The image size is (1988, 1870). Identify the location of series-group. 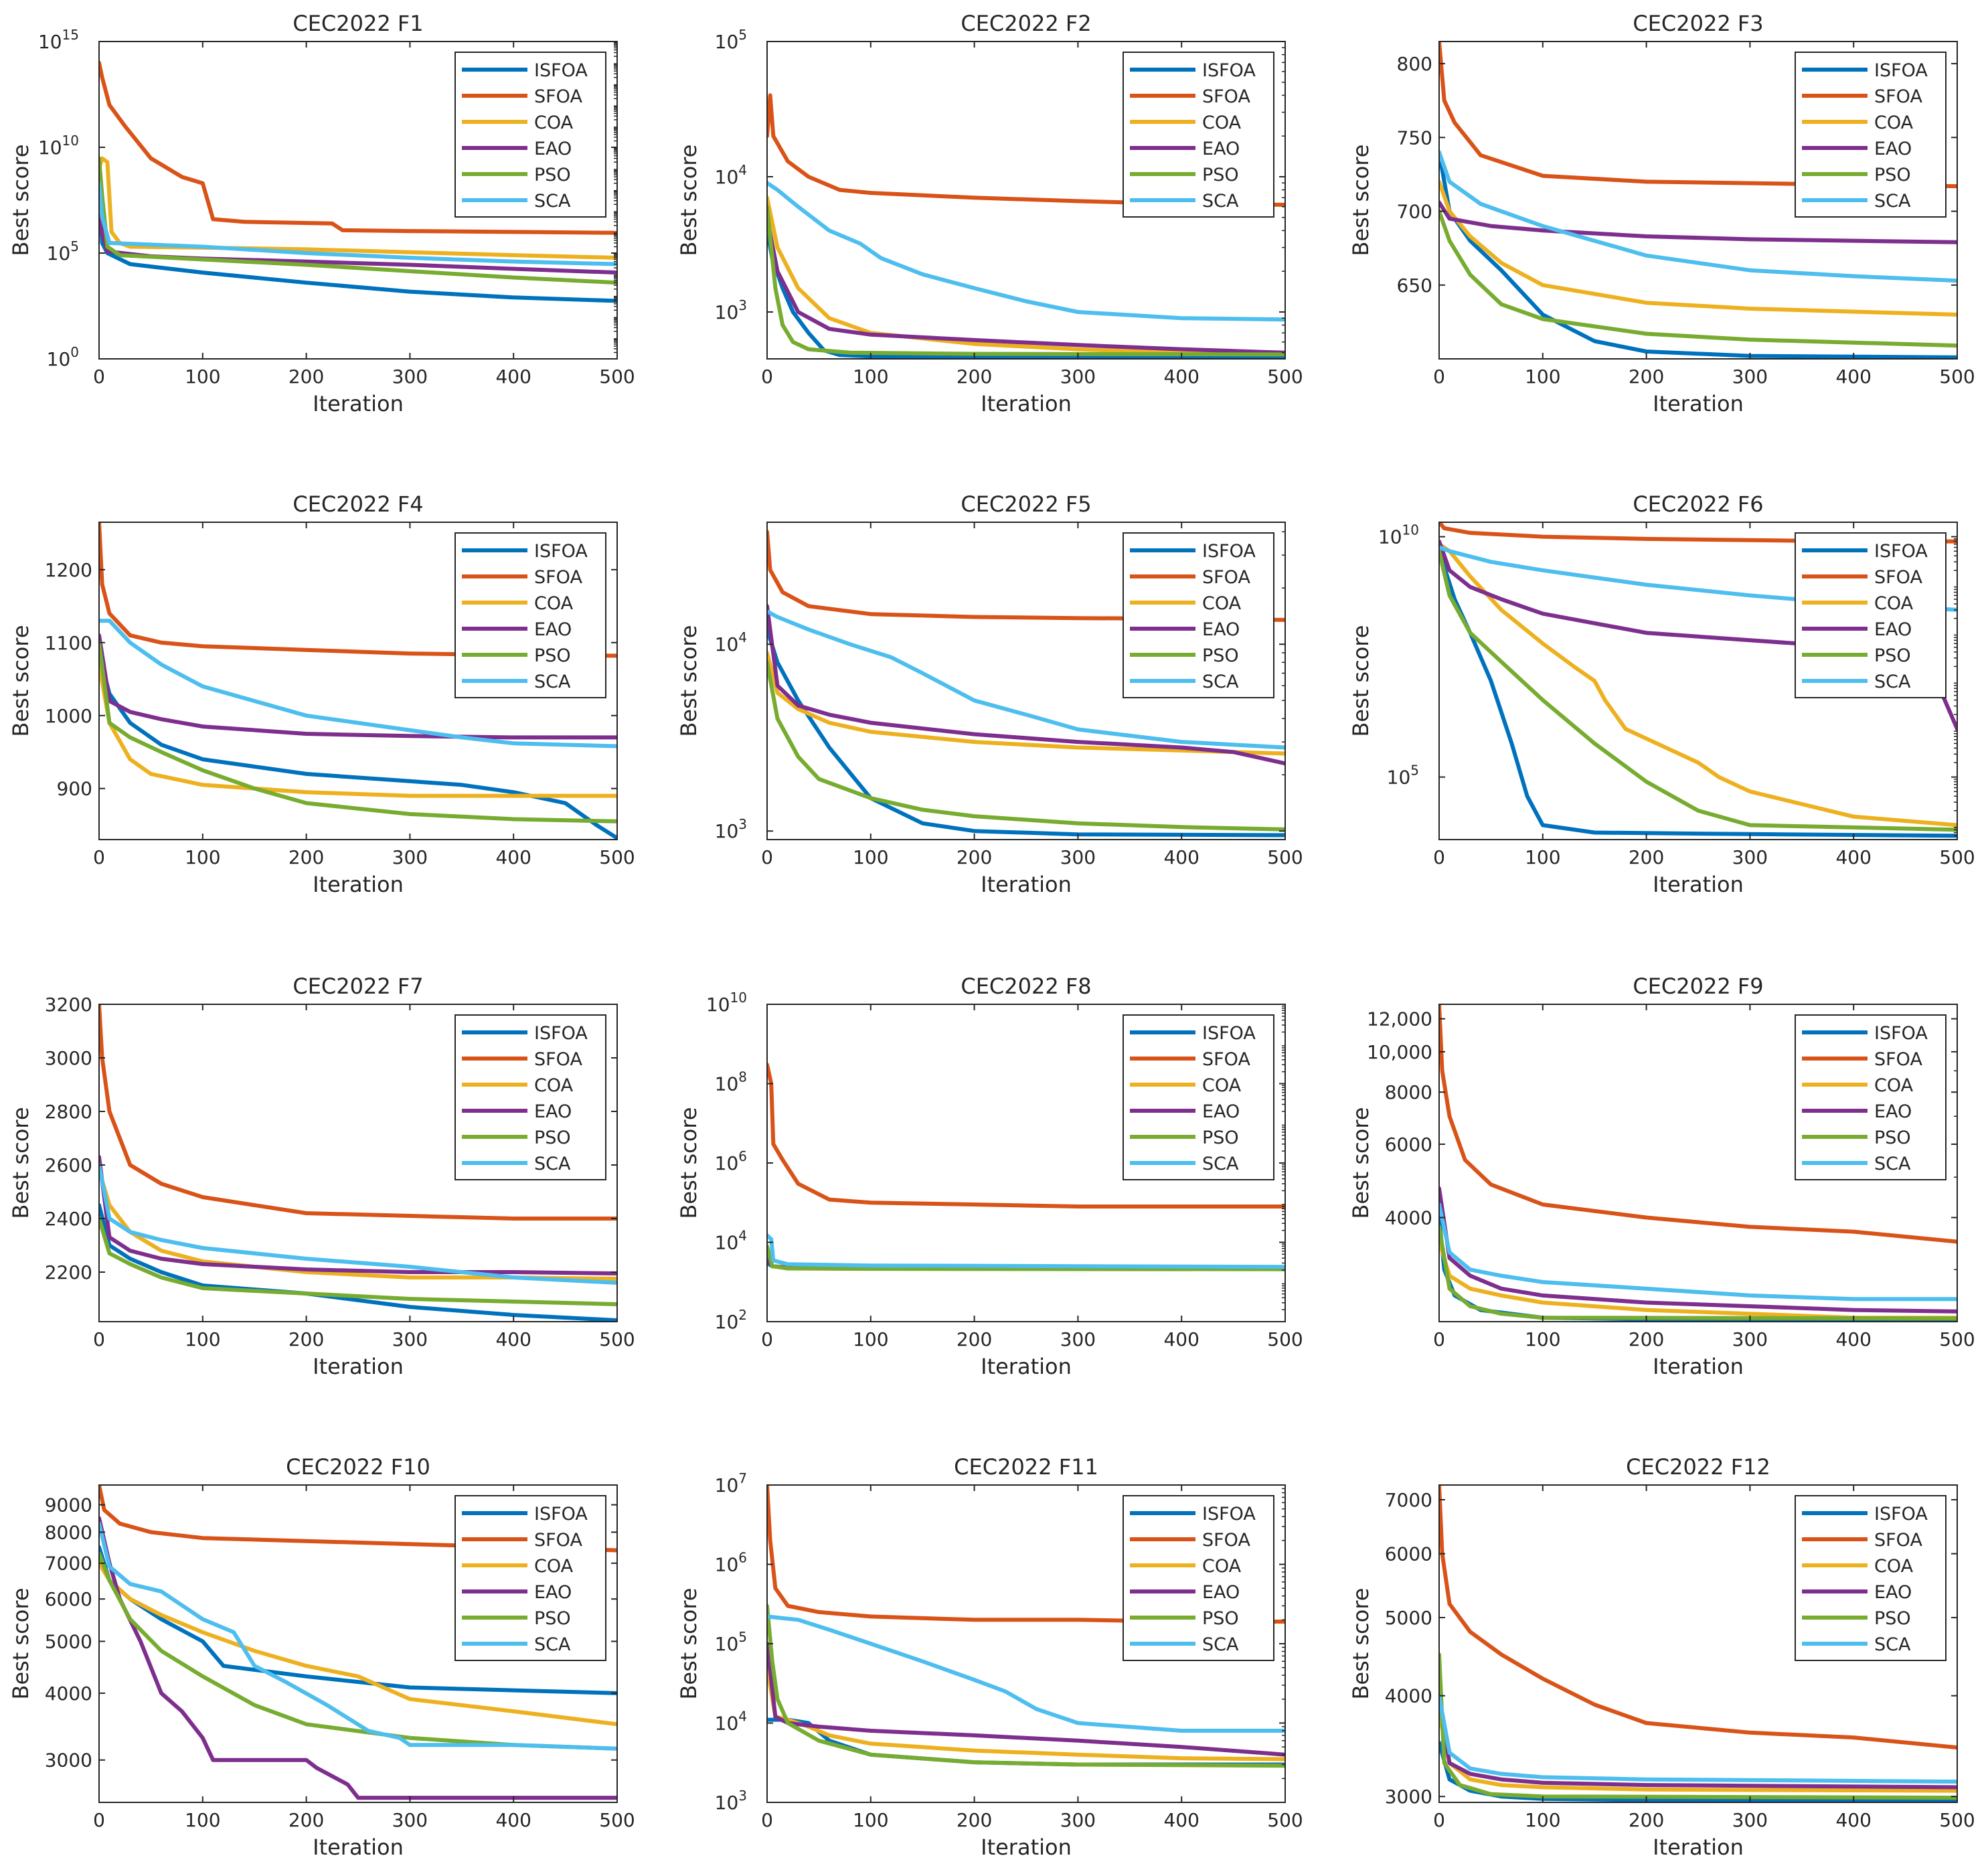
(1026, 1167).